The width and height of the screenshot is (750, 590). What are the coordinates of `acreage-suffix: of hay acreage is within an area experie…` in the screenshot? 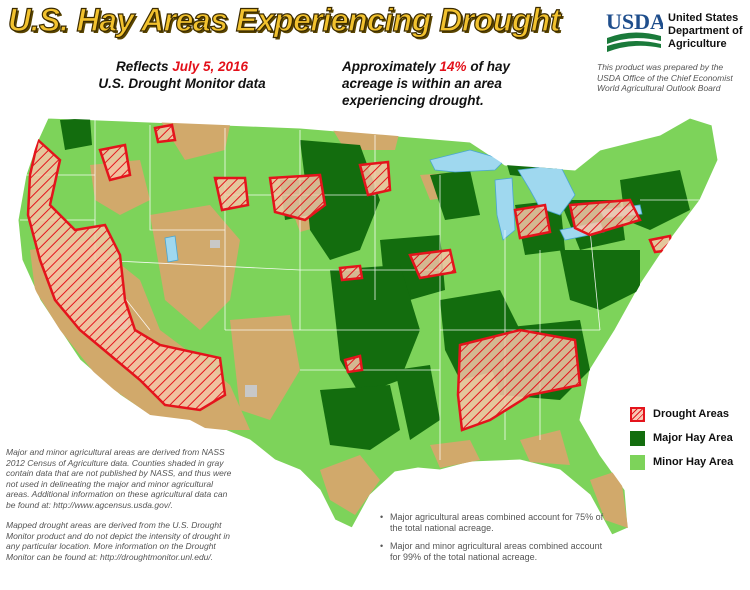 It's located at (426, 83).